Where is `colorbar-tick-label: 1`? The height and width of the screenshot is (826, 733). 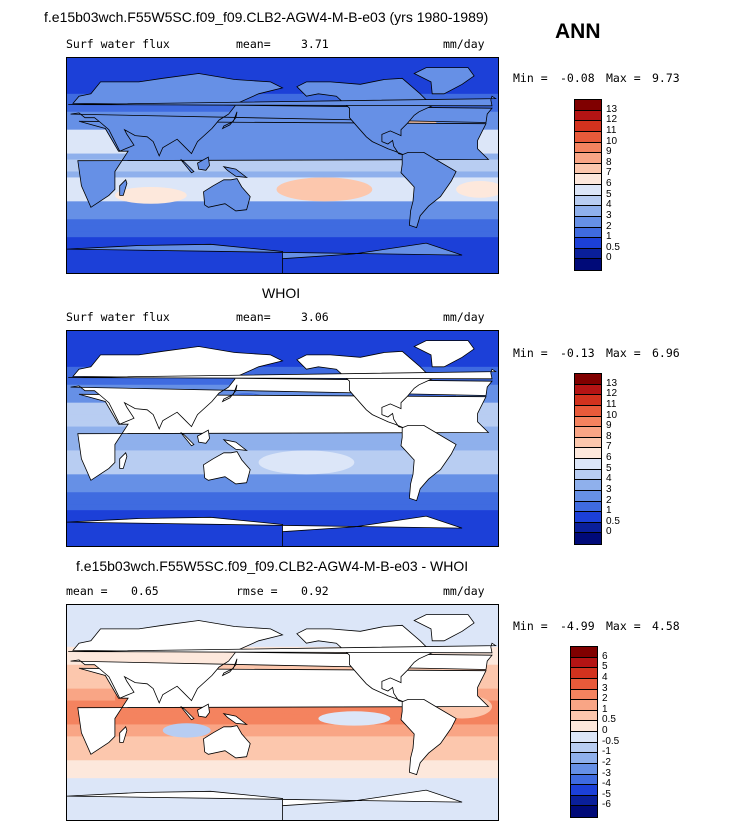 colorbar-tick-label: 1 is located at coordinates (609, 511).